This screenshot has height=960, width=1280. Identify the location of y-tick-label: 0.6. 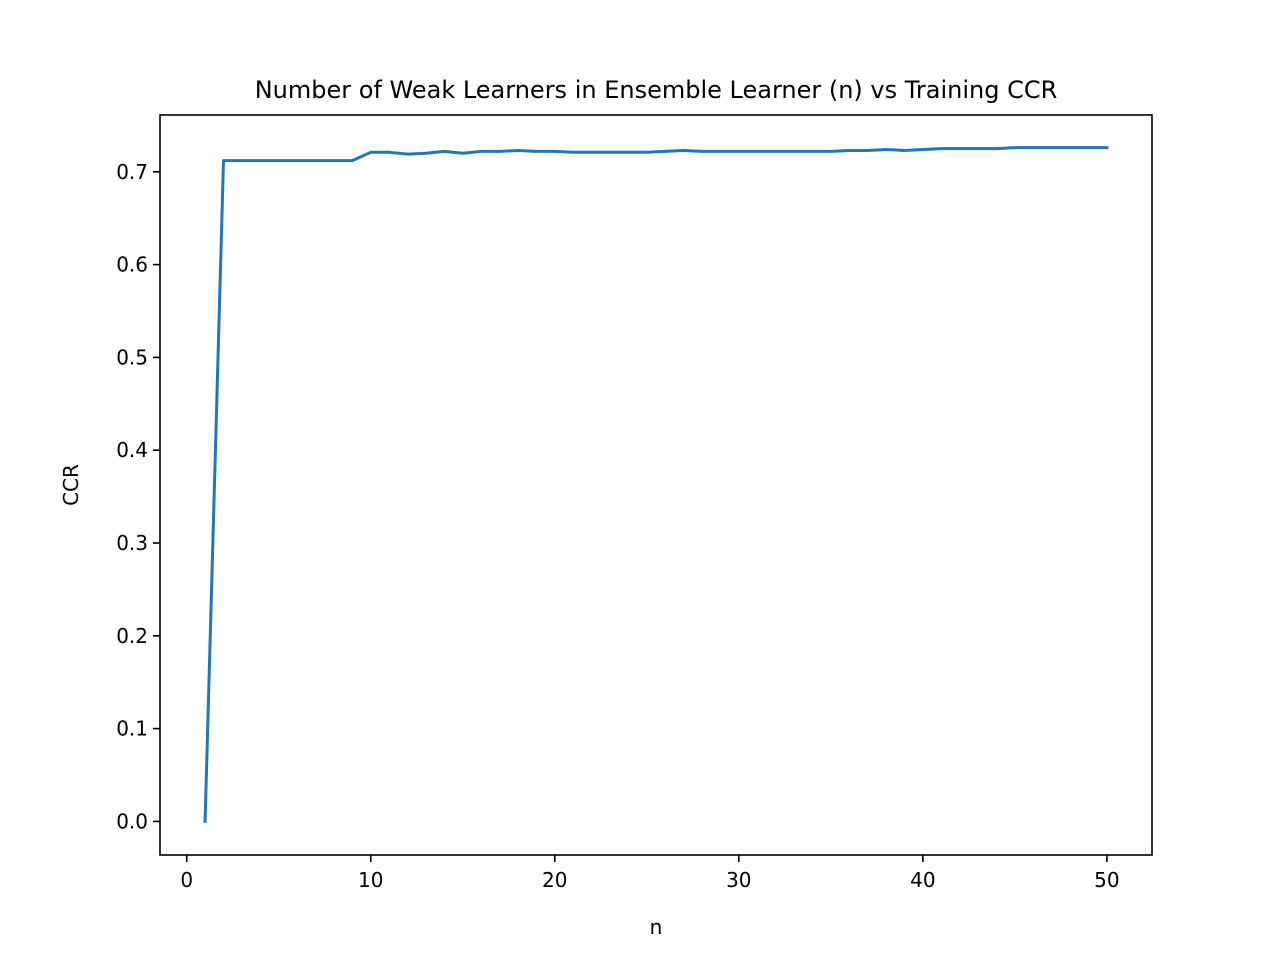
(132, 265).